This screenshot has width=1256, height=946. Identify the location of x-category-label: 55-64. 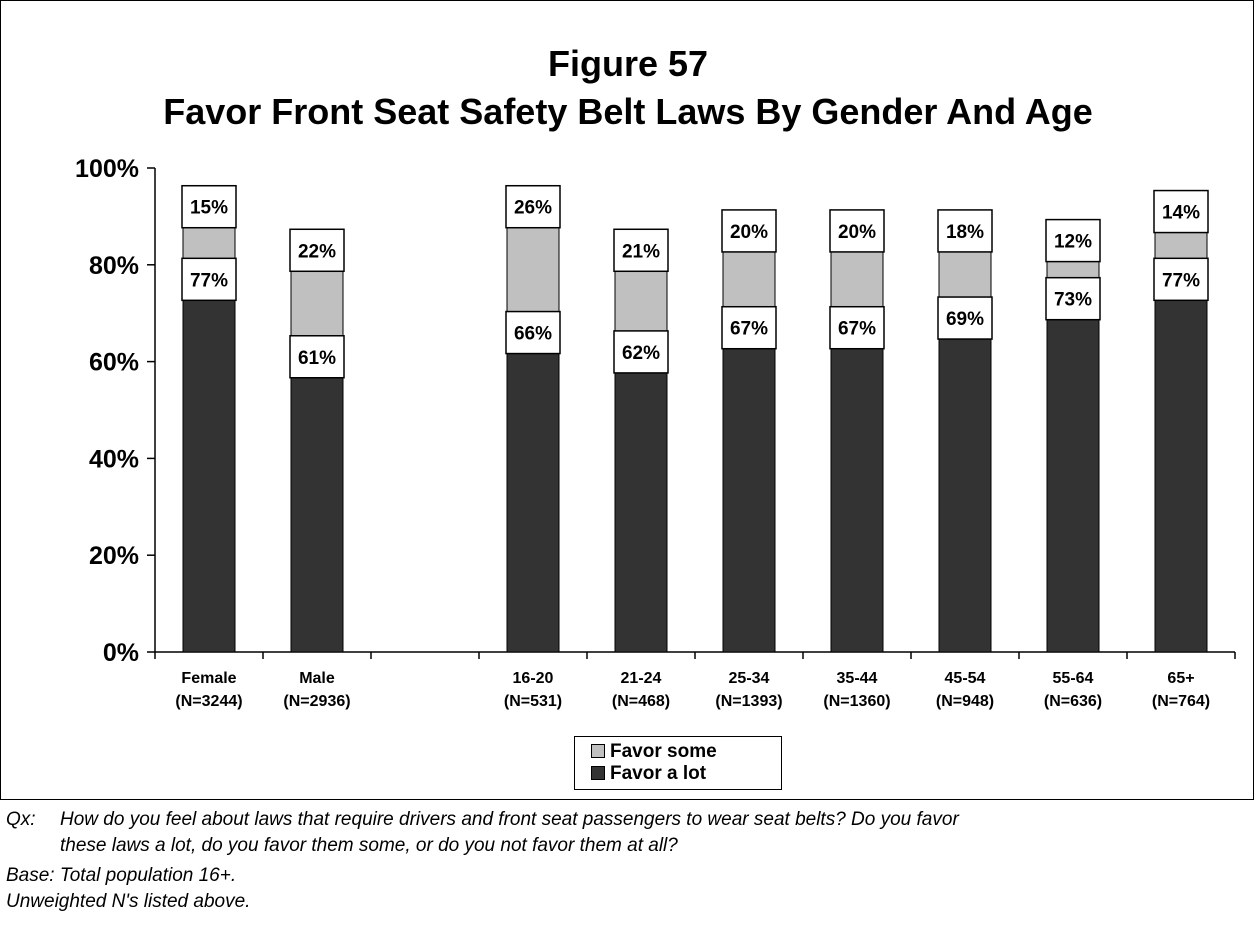
(1073, 678).